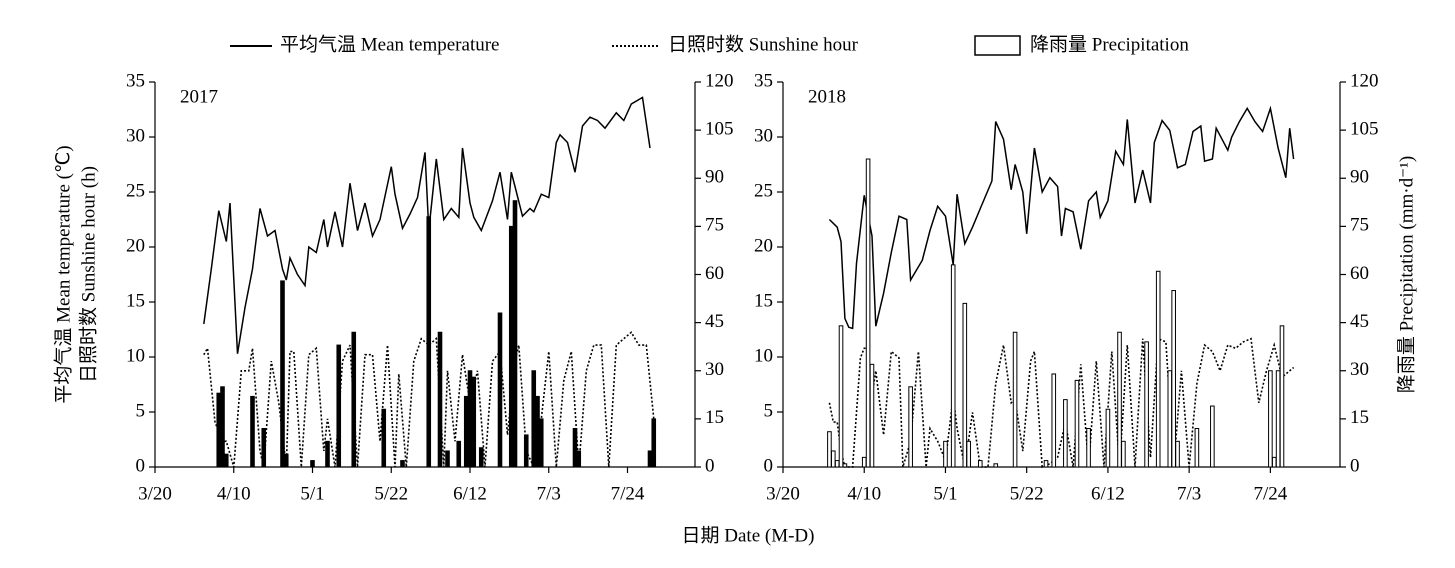  I want to click on panel-label: 2018, so click(827, 96).